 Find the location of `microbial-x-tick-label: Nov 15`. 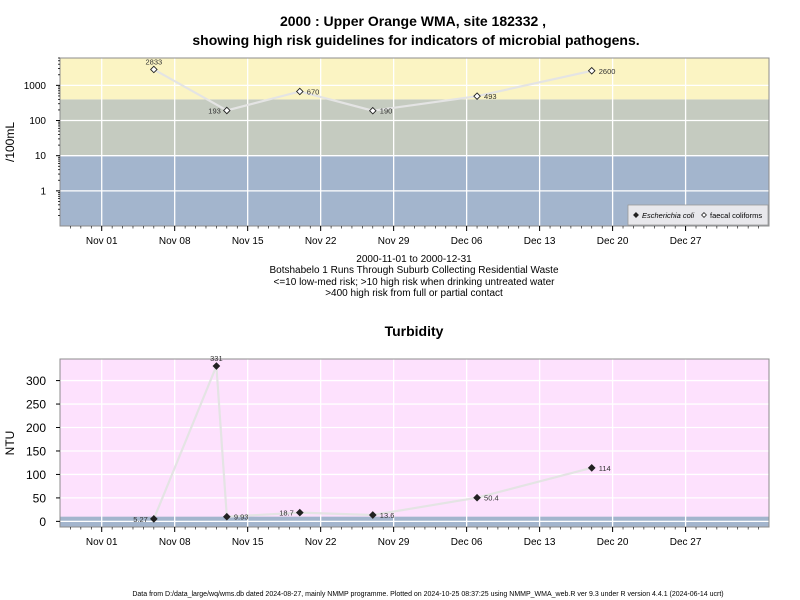

microbial-x-tick-label: Nov 15 is located at coordinates (248, 241).